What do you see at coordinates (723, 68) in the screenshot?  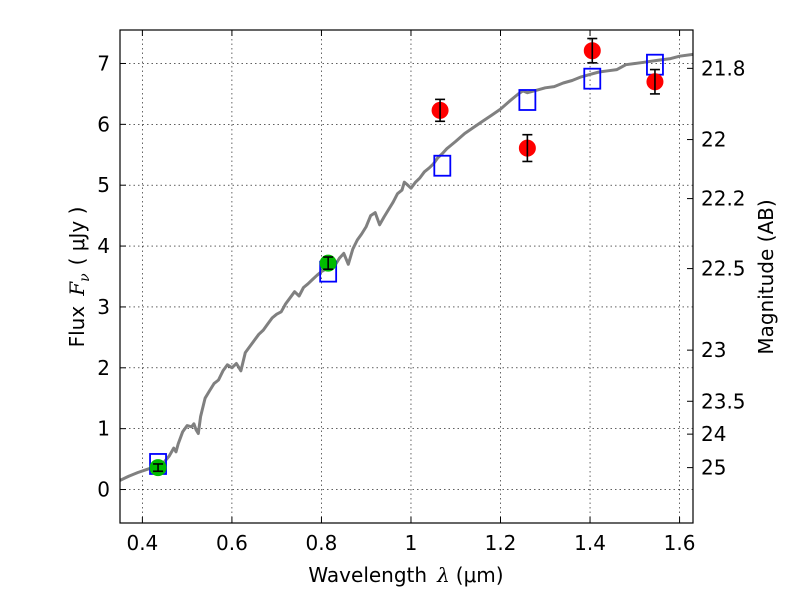 I see `y2-tick-label: 21.8` at bounding box center [723, 68].